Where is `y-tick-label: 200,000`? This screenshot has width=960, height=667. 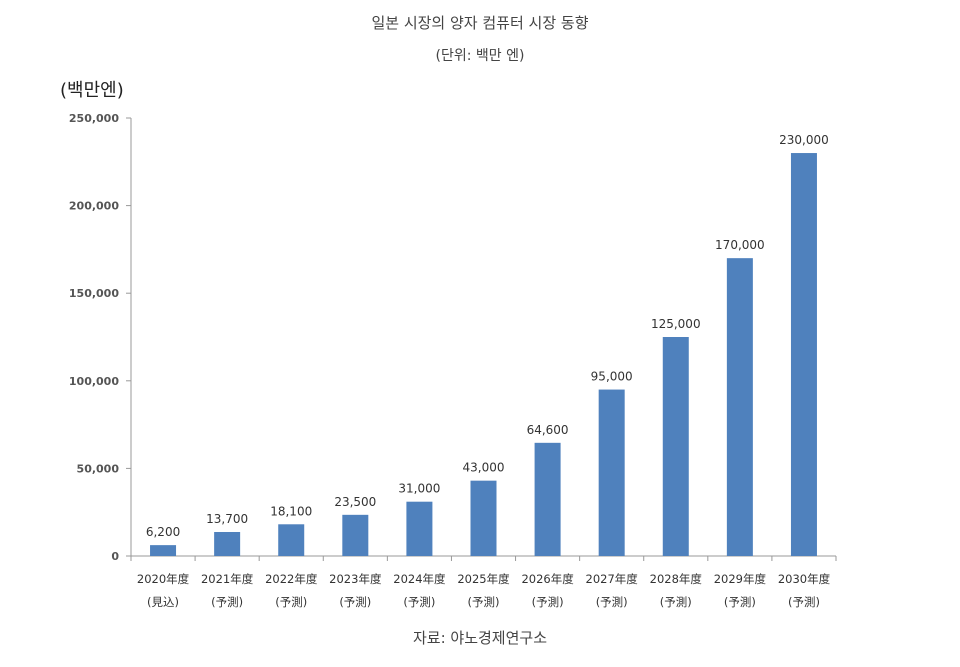 y-tick-label: 200,000 is located at coordinates (94, 206).